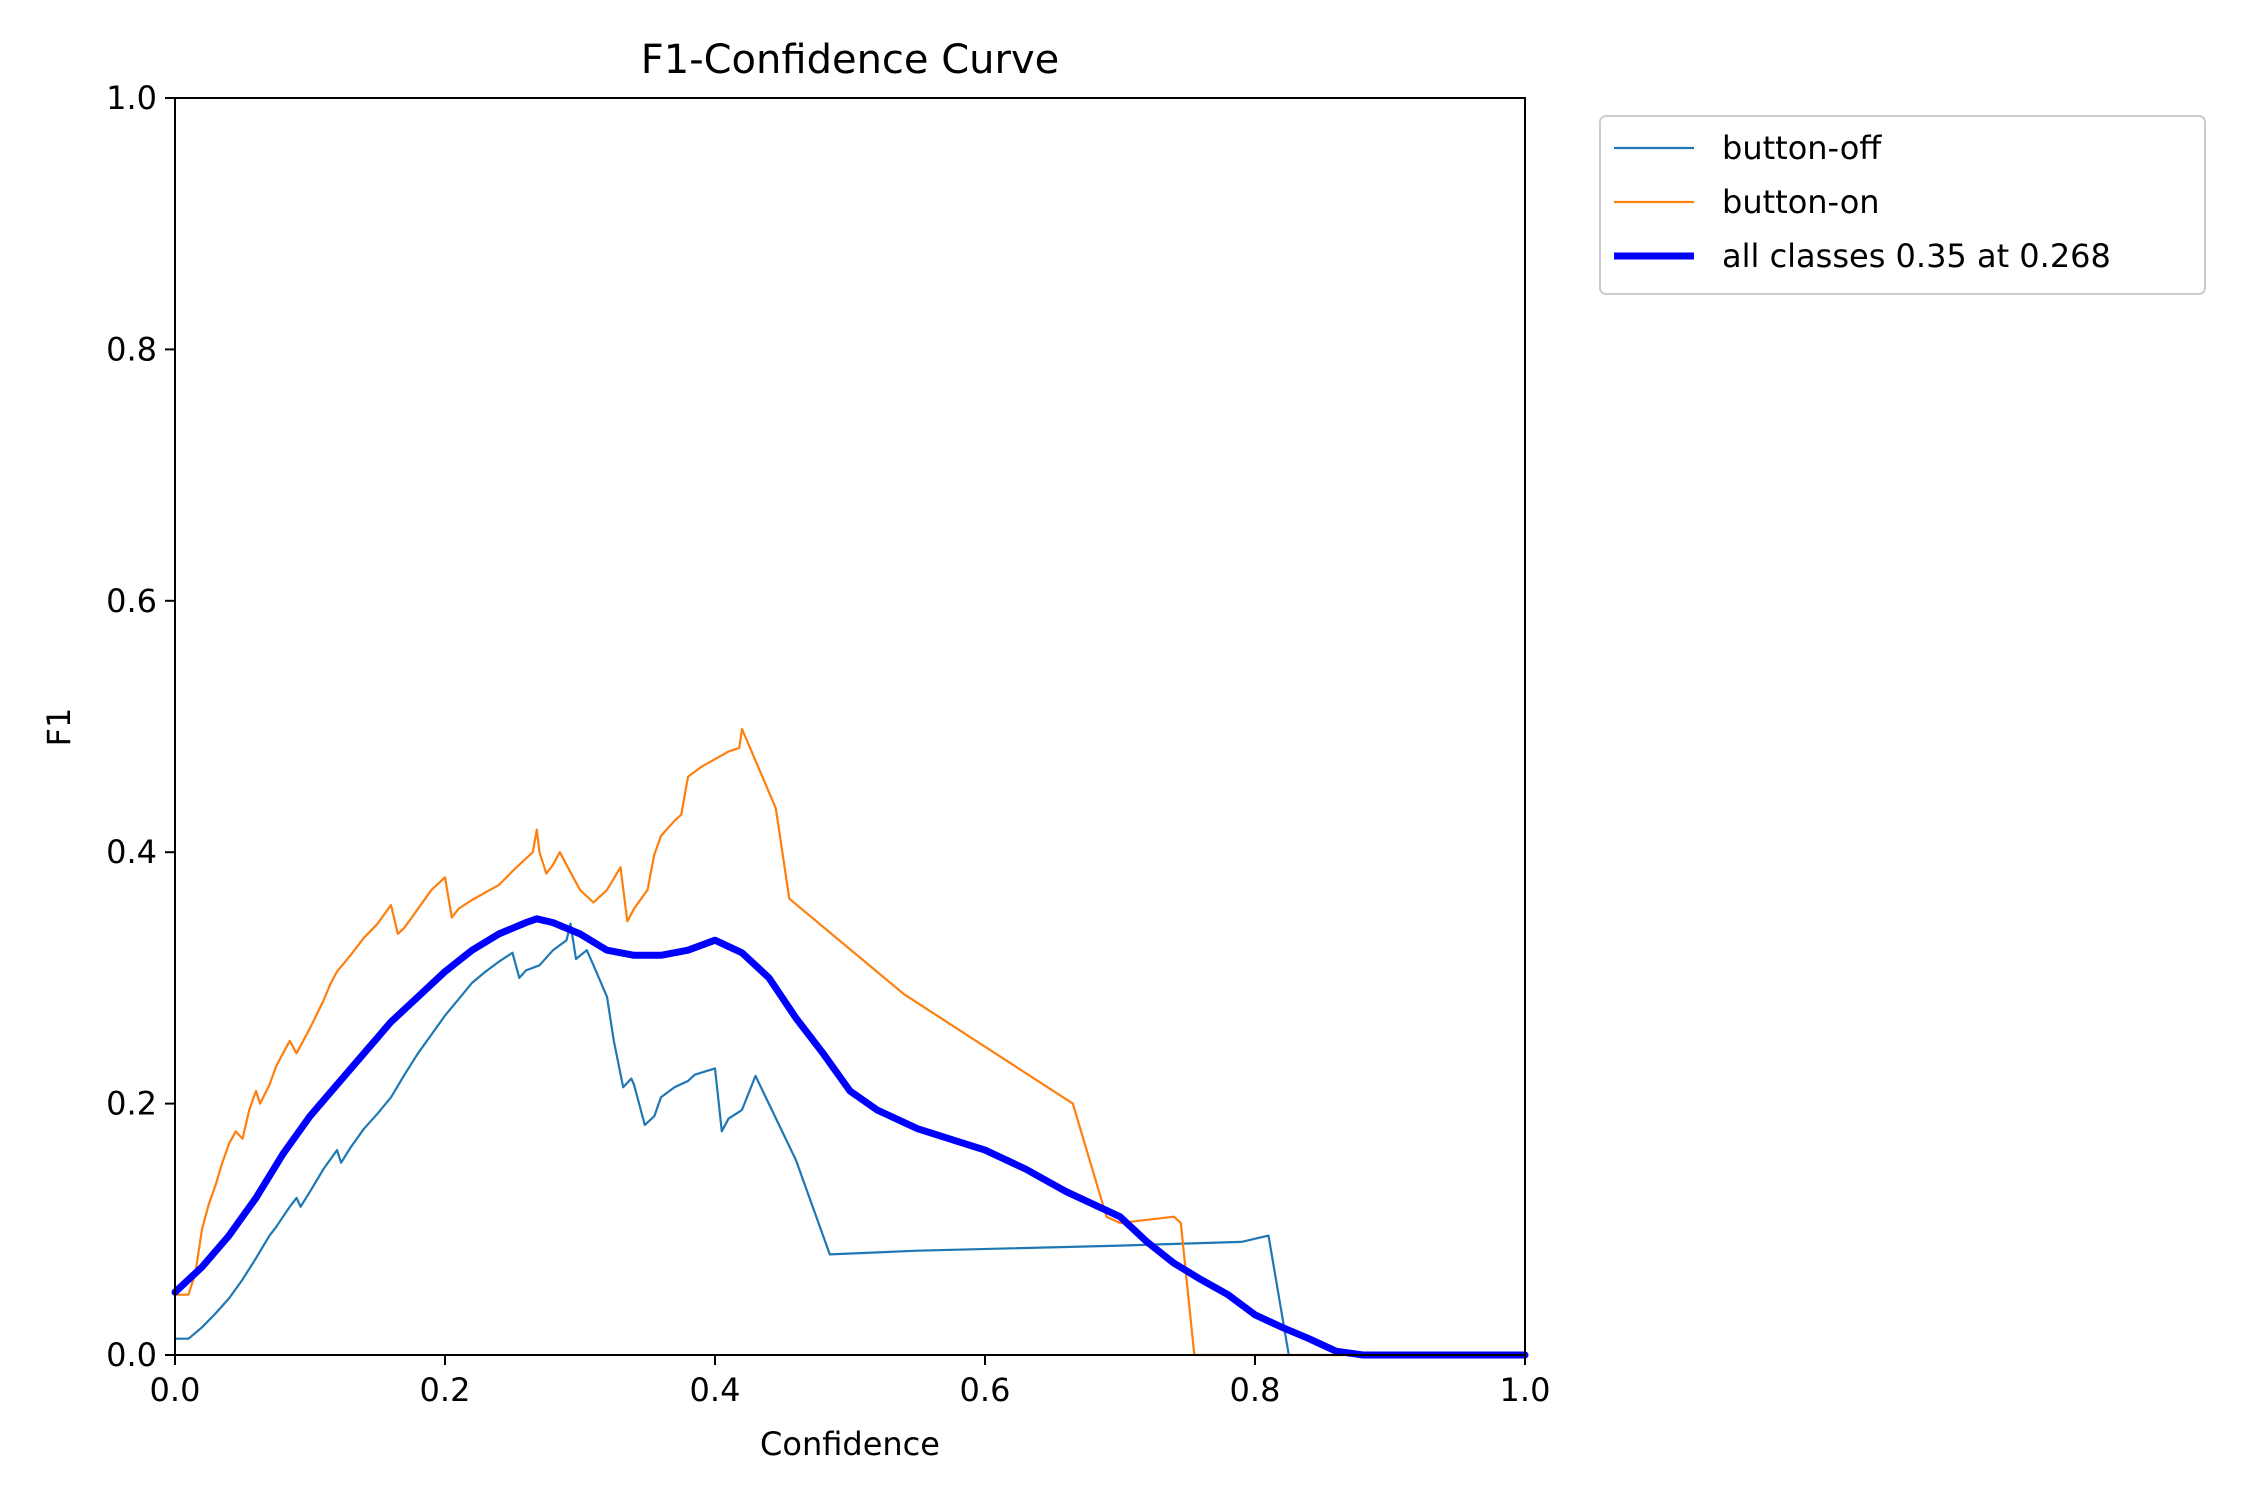 The image size is (2250, 1500). What do you see at coordinates (715, 1390) in the screenshot?
I see `x-tick-label: 0.4` at bounding box center [715, 1390].